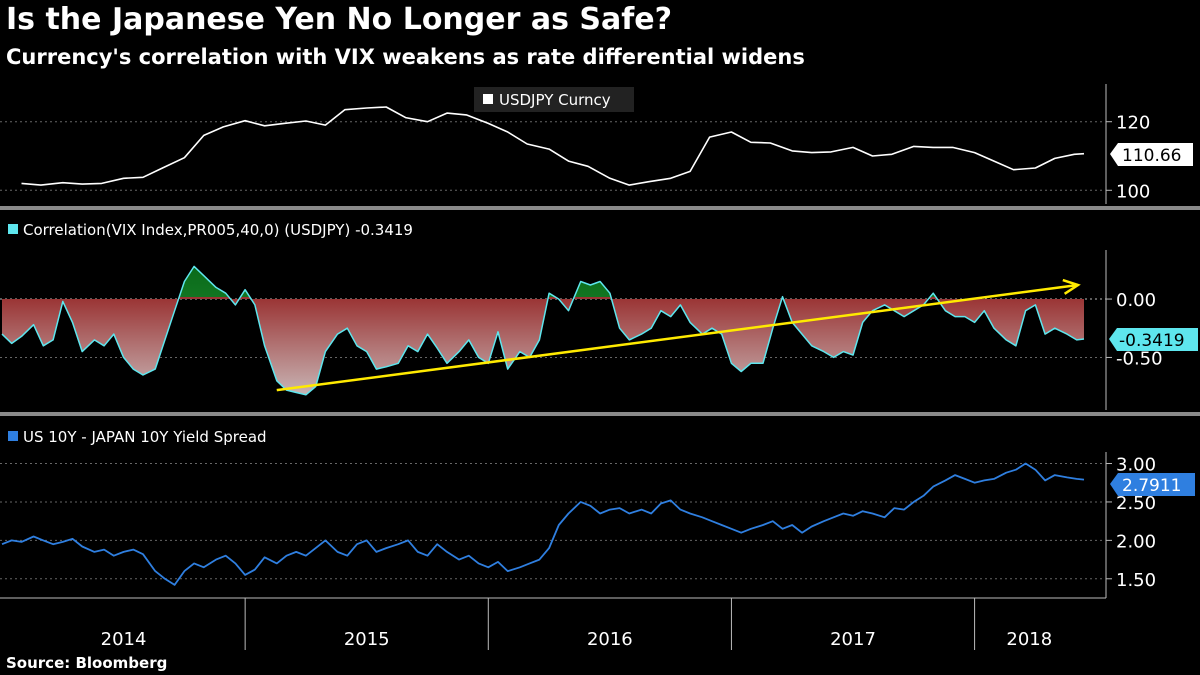 Image resolution: width=1200 pixels, height=675 pixels. What do you see at coordinates (367, 639) in the screenshot?
I see `x-tick-label: 2015` at bounding box center [367, 639].